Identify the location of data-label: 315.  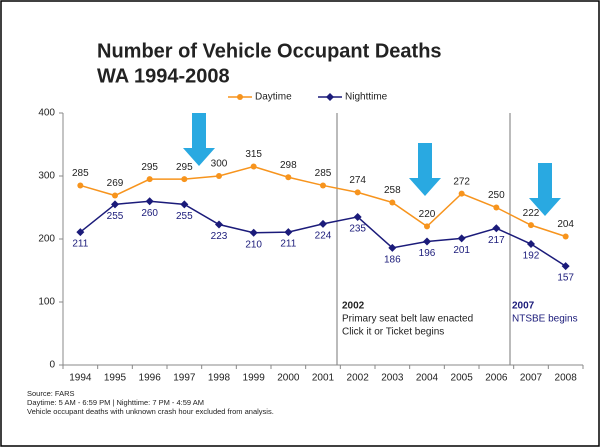
(253, 154).